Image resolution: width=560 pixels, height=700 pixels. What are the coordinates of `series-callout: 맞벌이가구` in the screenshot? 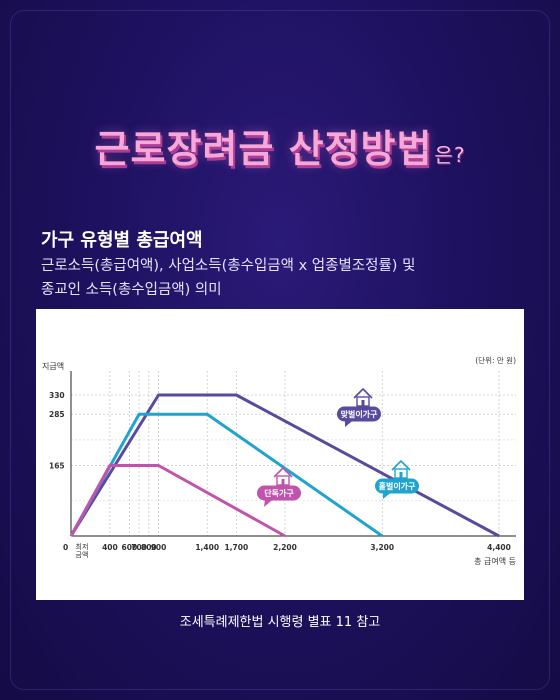 It's located at (359, 407).